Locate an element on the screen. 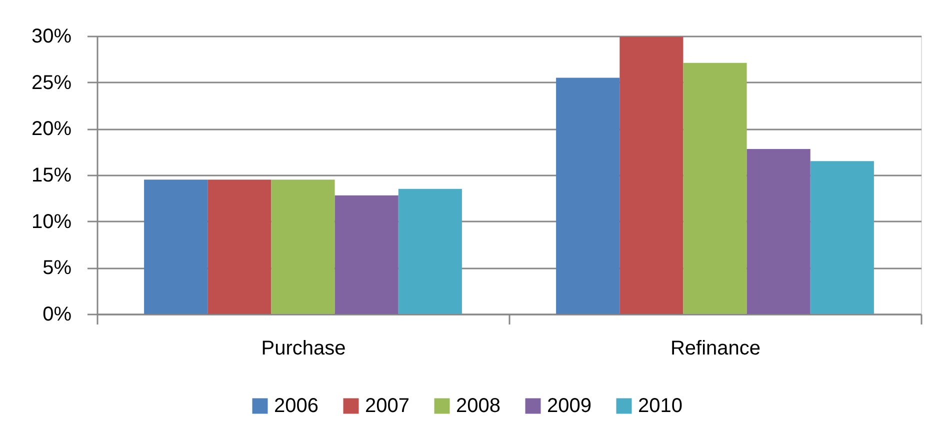 The width and height of the screenshot is (938, 443). y-tick-label: 30% is located at coordinates (51, 37).